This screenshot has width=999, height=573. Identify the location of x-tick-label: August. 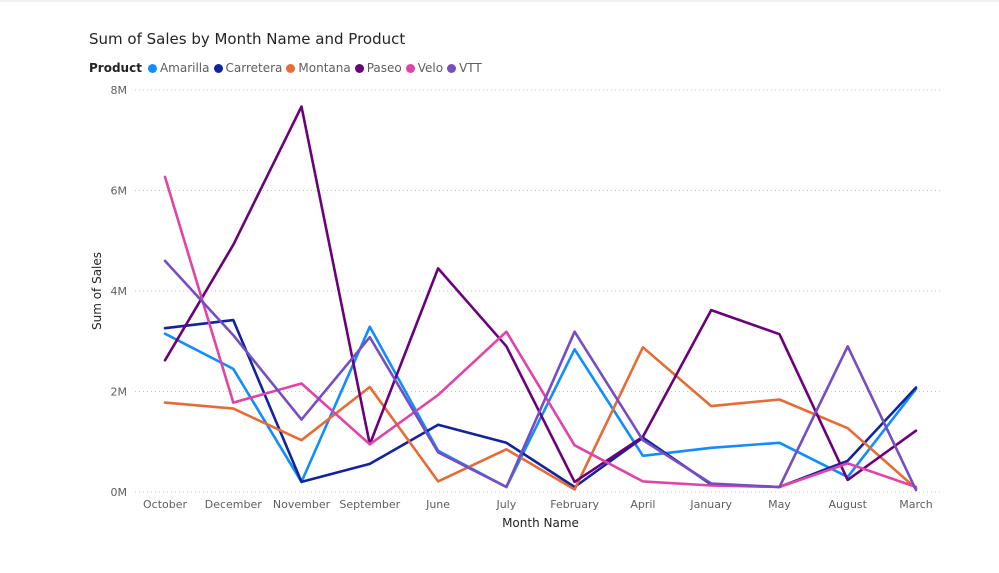
(847, 504).